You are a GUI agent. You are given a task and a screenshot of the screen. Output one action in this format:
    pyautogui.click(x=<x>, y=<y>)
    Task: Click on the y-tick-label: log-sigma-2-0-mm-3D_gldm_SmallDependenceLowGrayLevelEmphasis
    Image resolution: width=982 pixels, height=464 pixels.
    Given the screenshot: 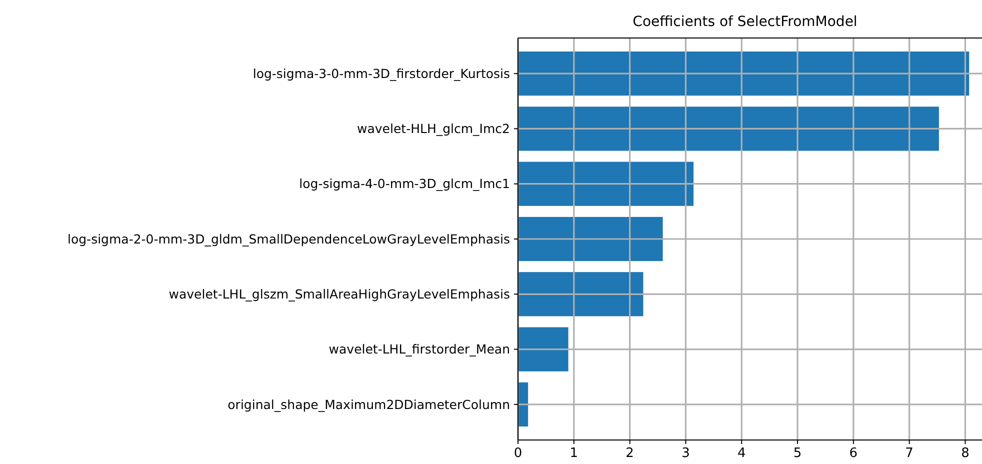 What is the action you would take?
    pyautogui.click(x=289, y=238)
    